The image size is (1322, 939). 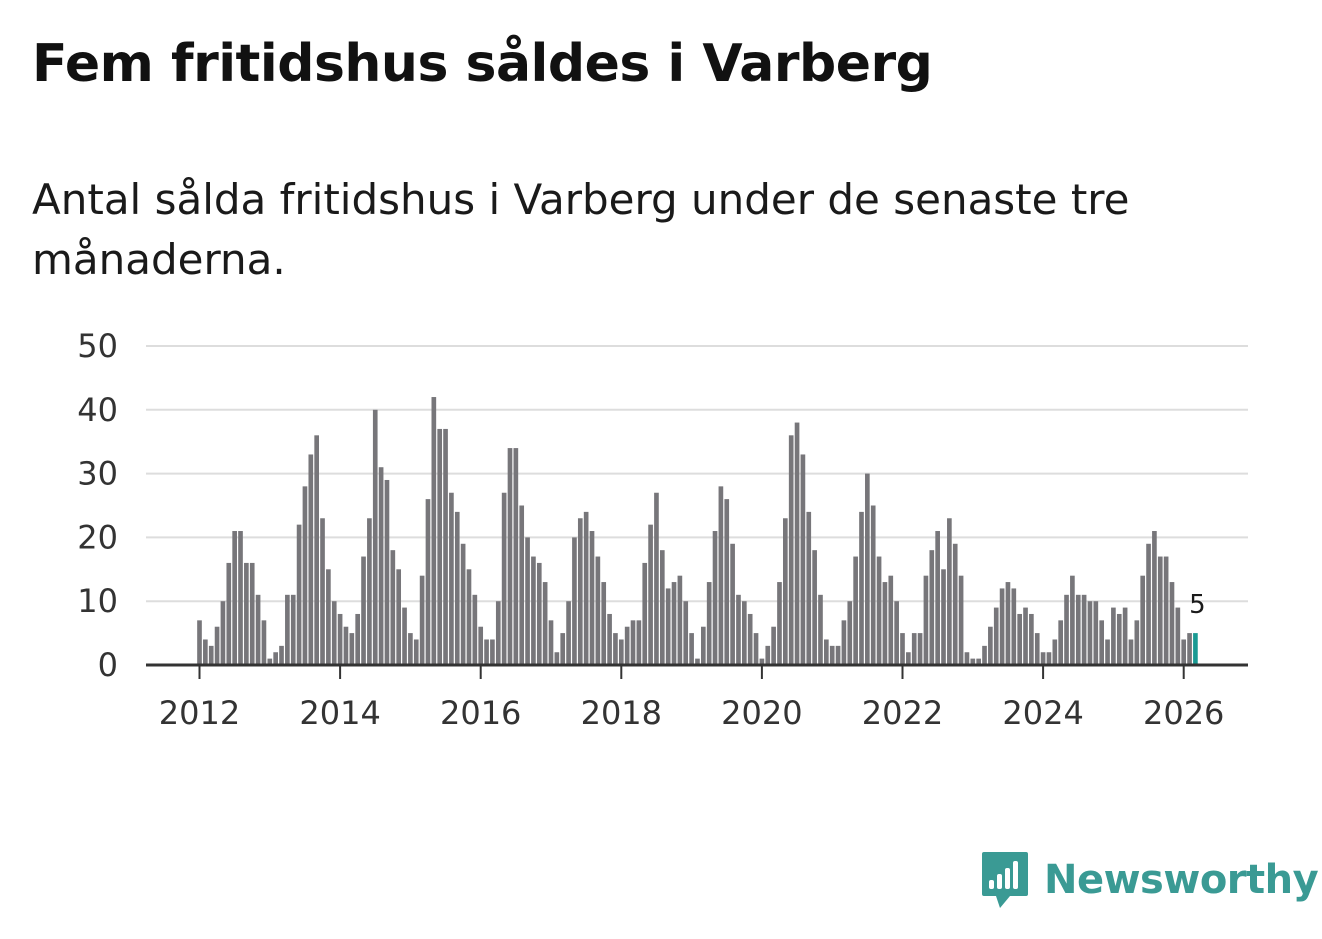 I want to click on x-tick-label: 2020, so click(x=761, y=713).